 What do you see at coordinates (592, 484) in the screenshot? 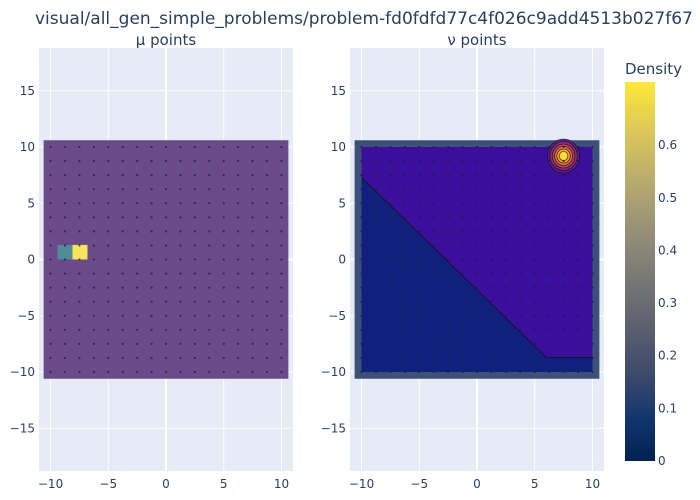
I see `x-tick-label: 10` at bounding box center [592, 484].